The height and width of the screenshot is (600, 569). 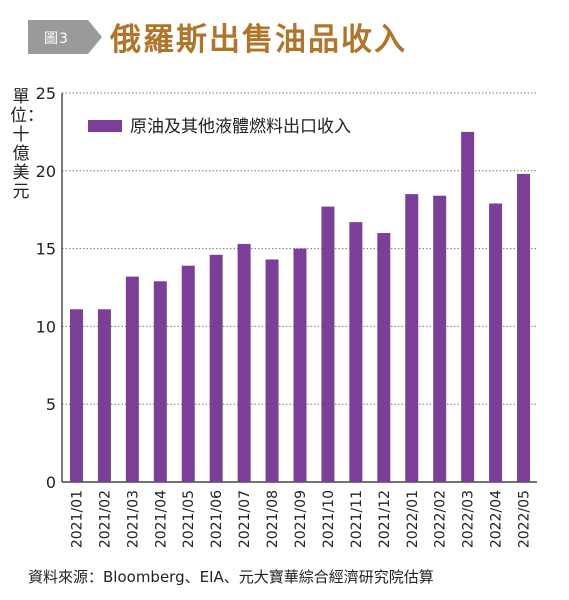 I want to click on legend-label: 原油及其他液體燃料出口收入, so click(x=240, y=127).